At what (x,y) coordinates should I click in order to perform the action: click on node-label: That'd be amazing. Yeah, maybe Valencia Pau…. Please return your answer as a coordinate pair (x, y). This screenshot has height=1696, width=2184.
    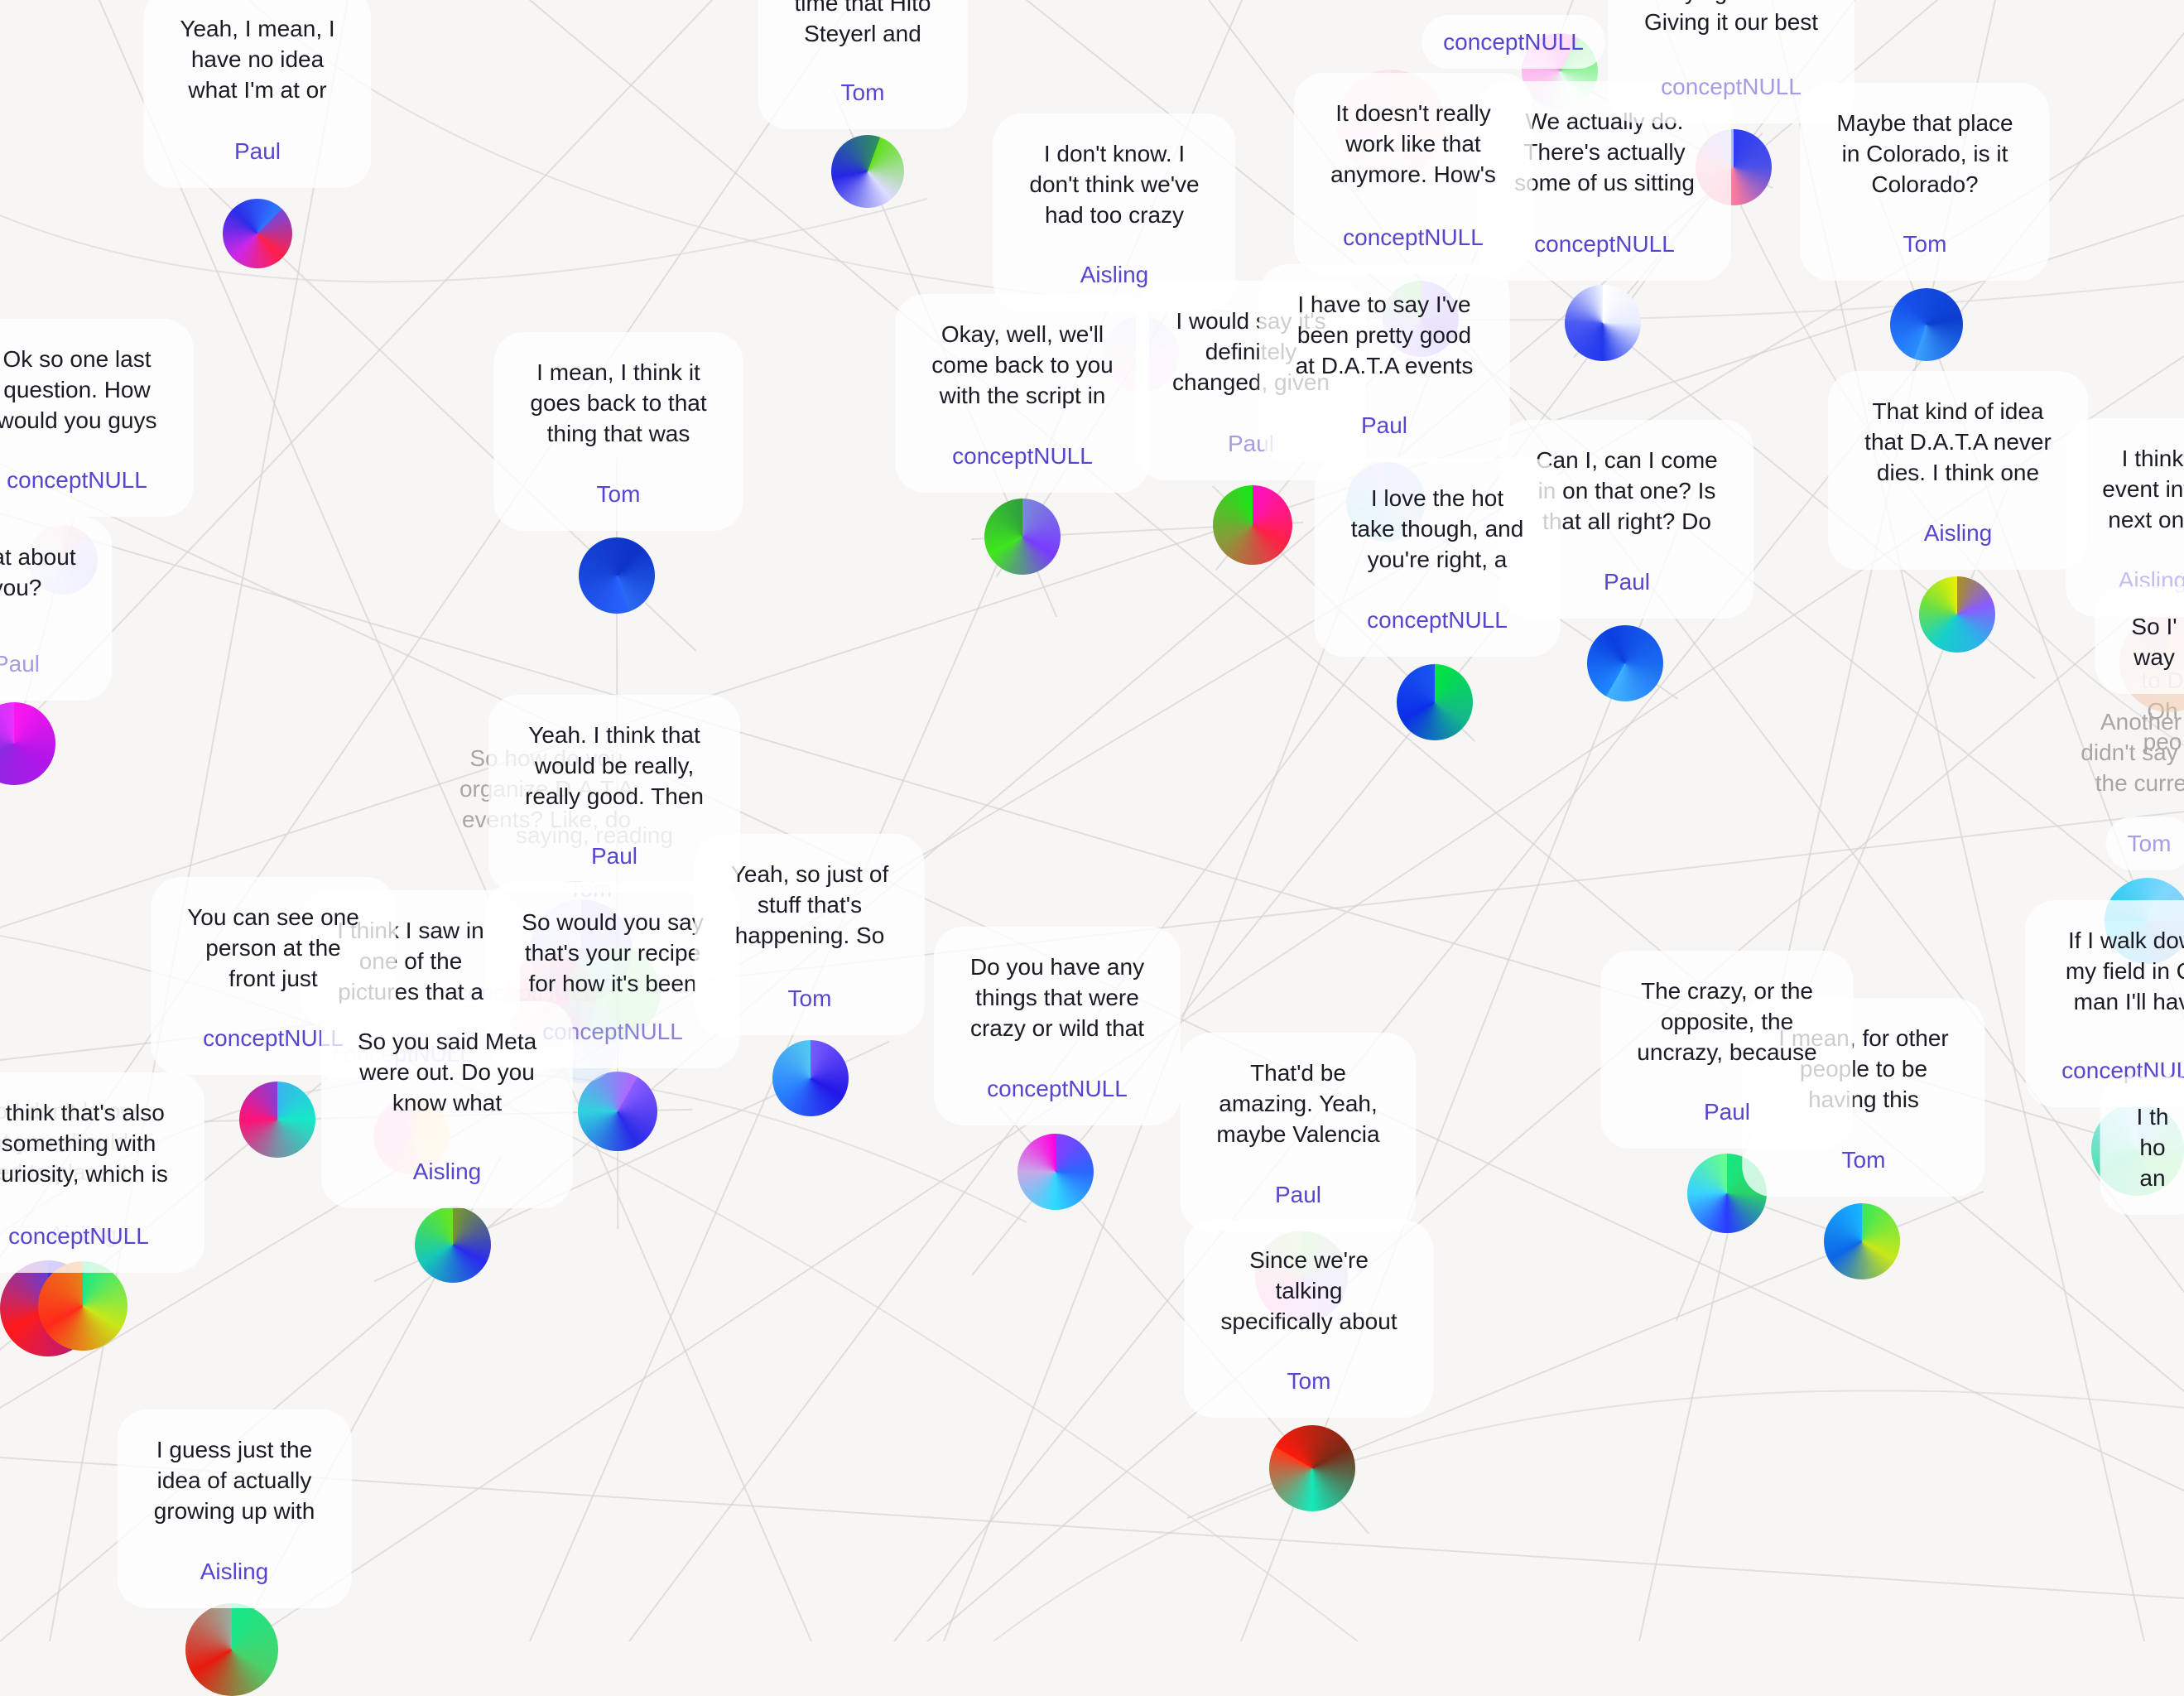
    Looking at the image, I should click on (1298, 1131).